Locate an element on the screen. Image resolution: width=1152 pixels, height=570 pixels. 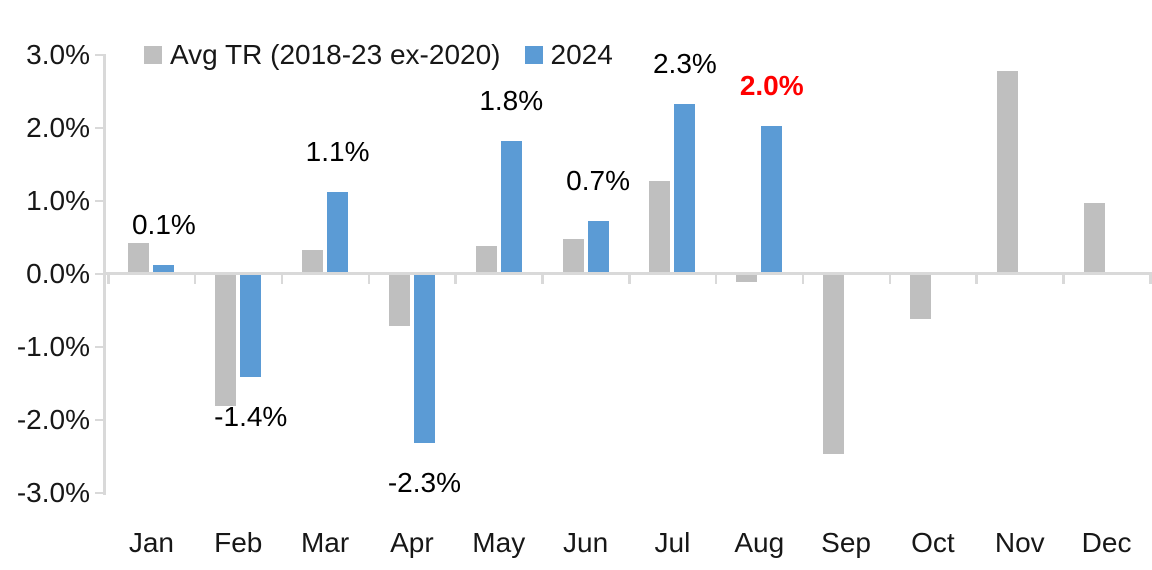
bar-avg-tr-apr is located at coordinates (399, 301).